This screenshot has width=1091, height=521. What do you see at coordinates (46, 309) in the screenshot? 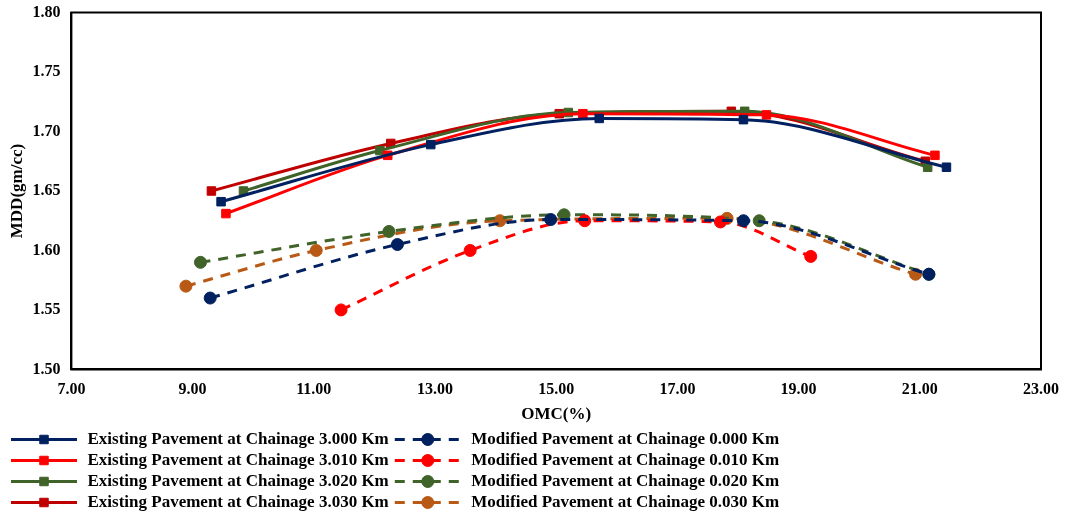
I see `y-tick-label: 1.55` at bounding box center [46, 309].